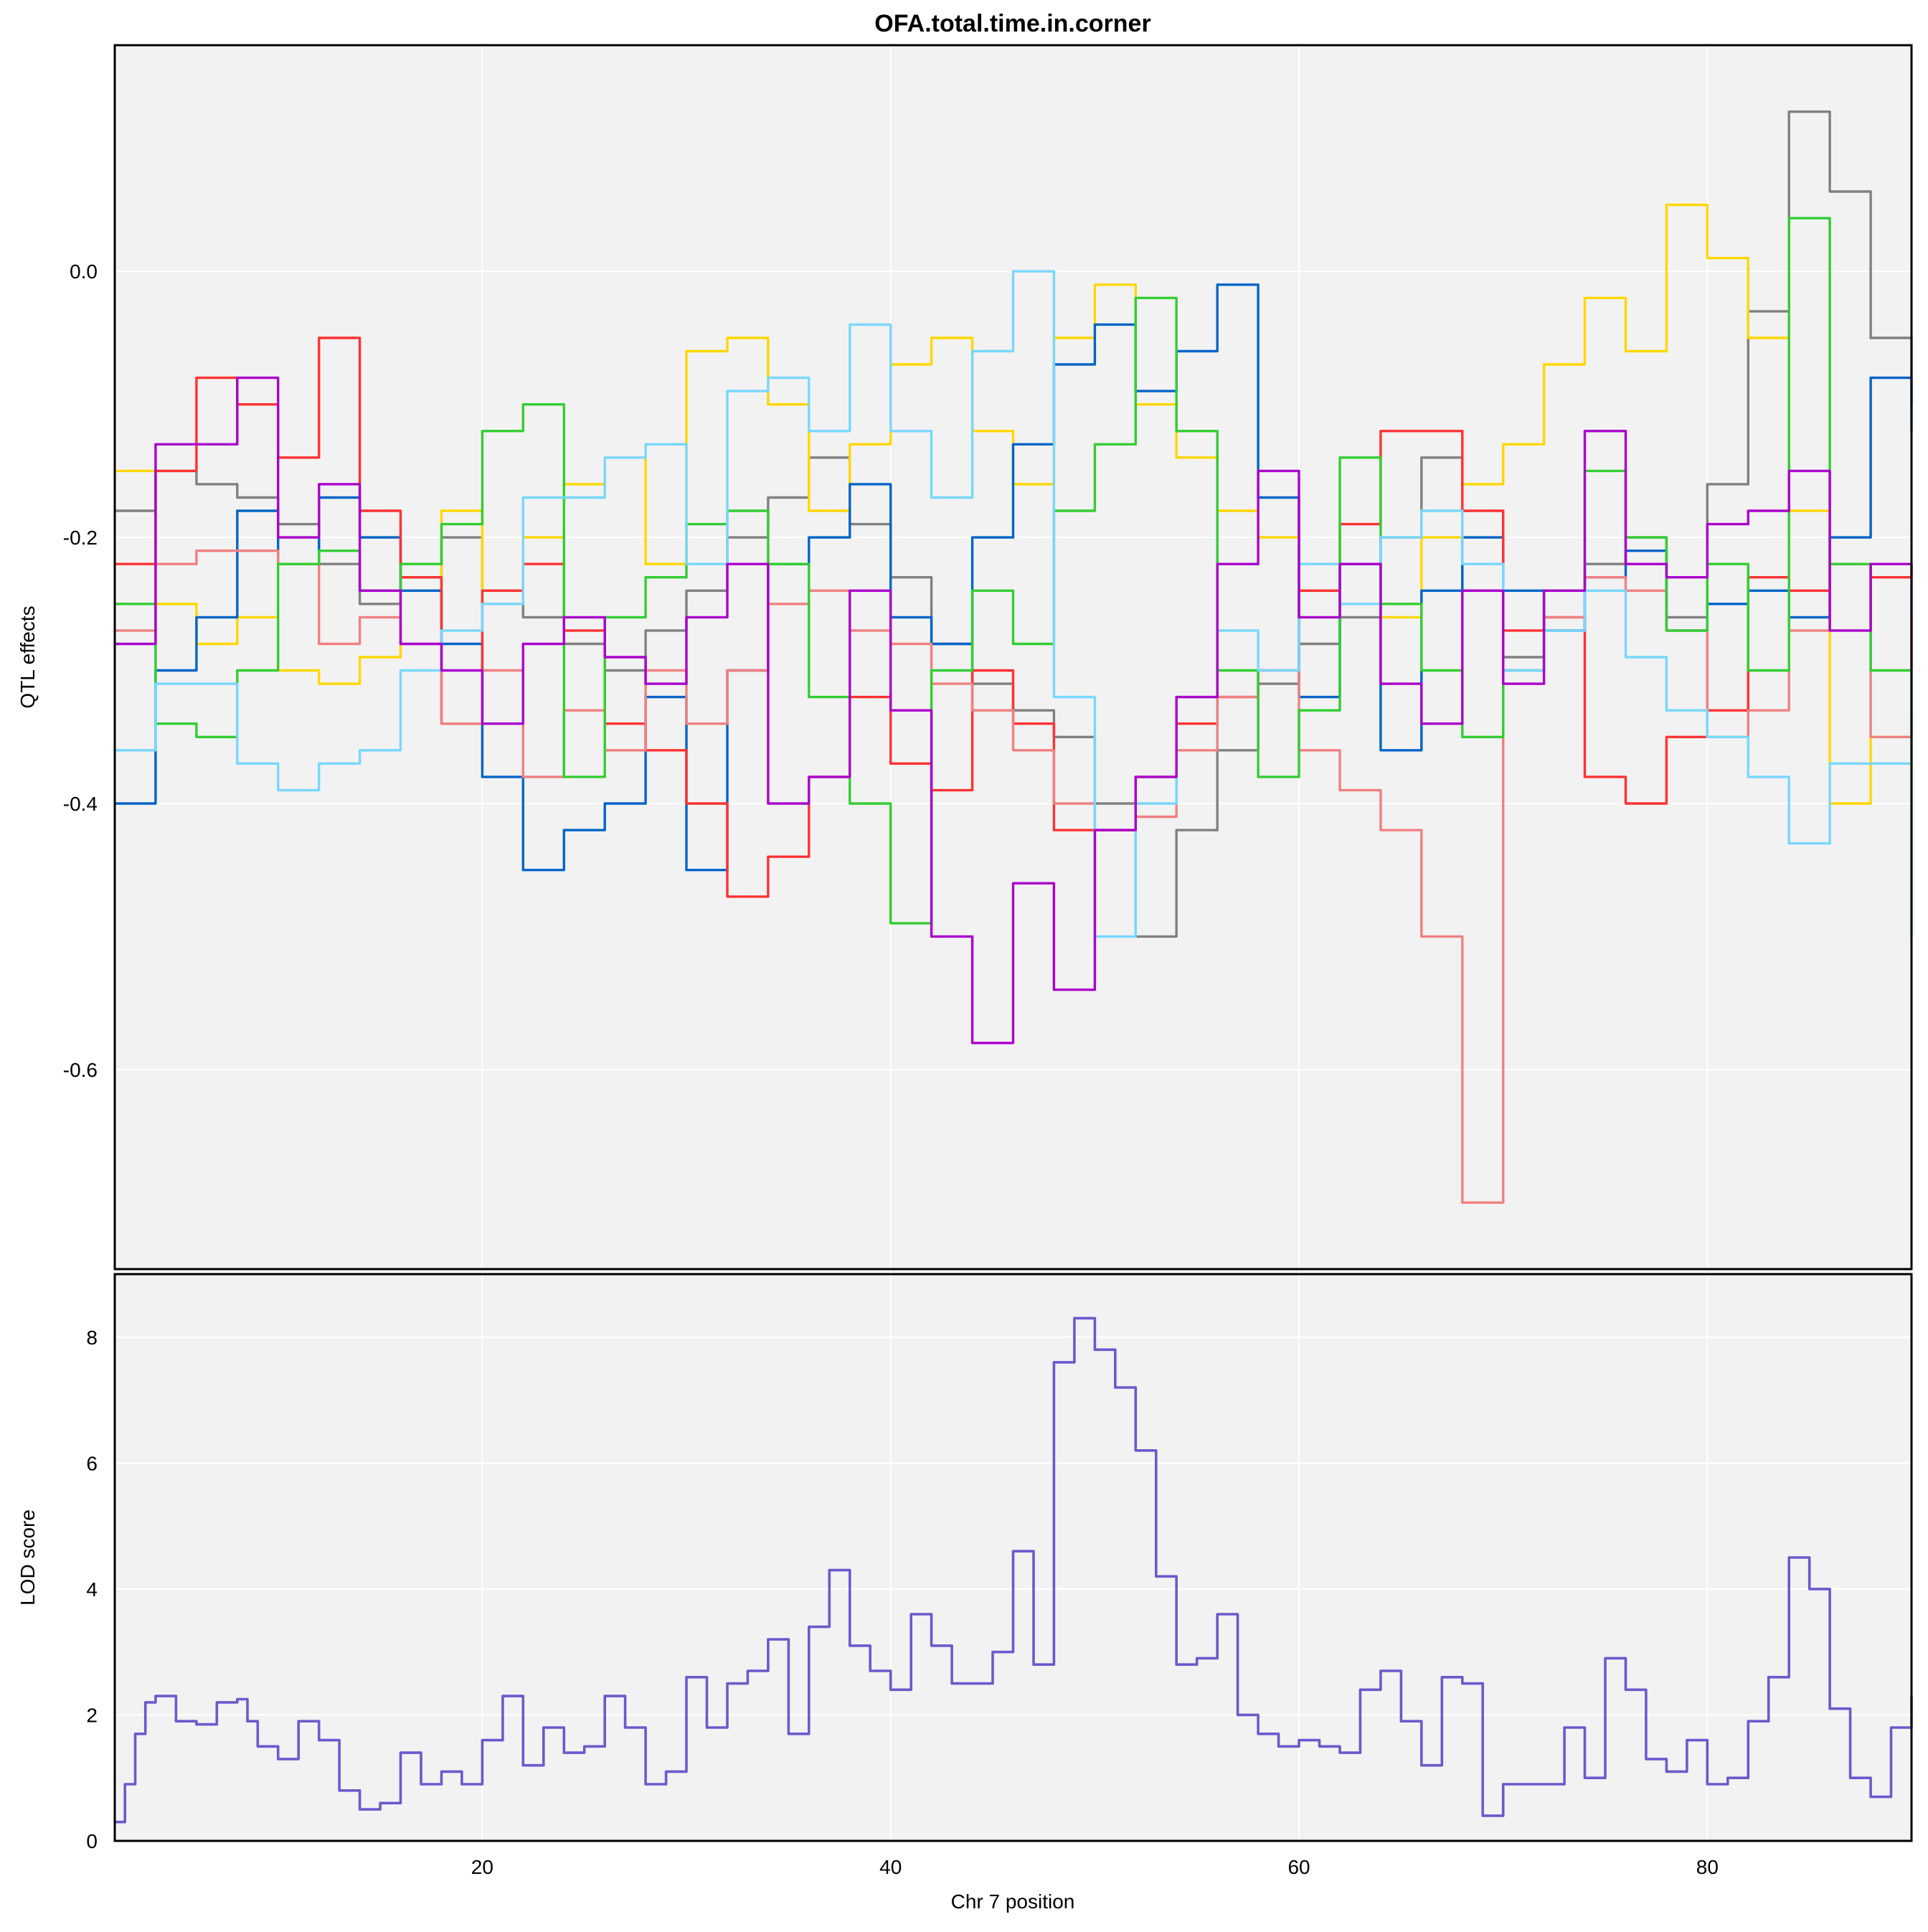  What do you see at coordinates (1707, 1867) in the screenshot?
I see `x-tick-label: 80` at bounding box center [1707, 1867].